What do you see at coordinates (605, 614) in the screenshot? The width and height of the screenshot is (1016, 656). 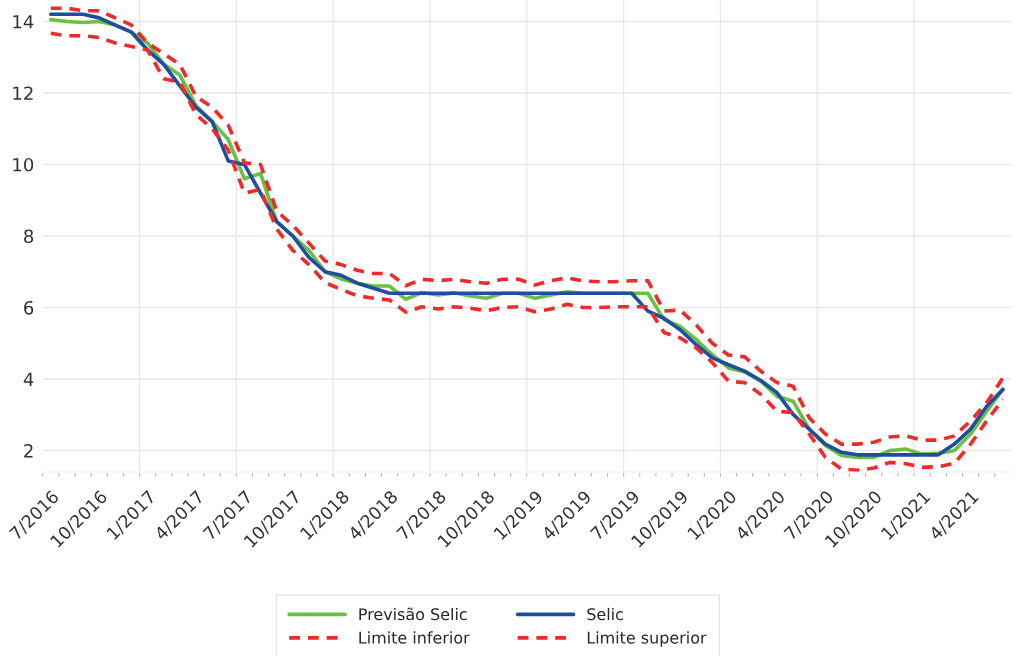 I see `legend-label: Selic` at bounding box center [605, 614].